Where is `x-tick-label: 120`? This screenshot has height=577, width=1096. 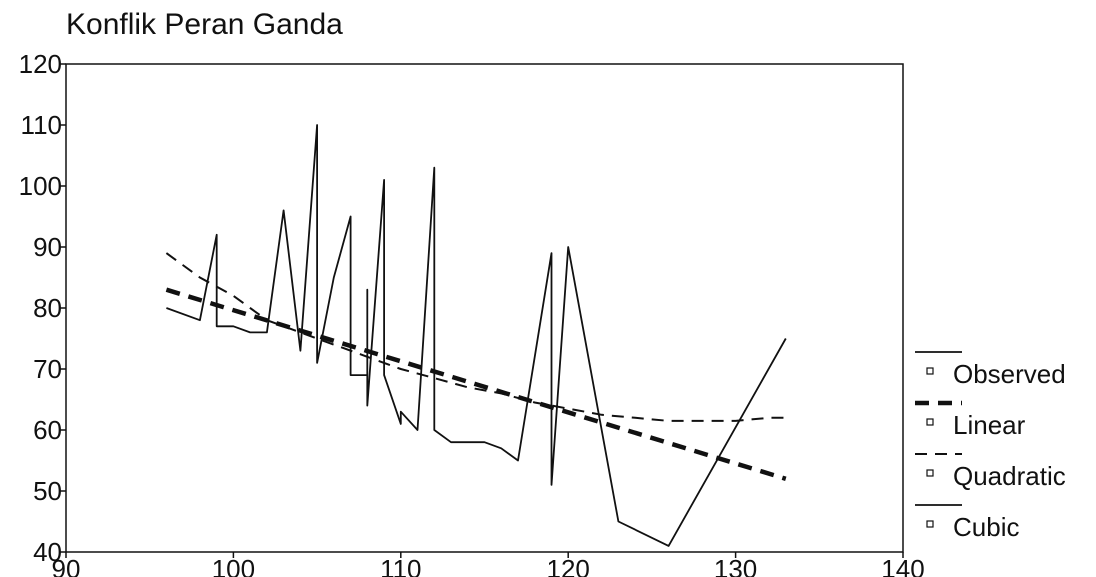
x-tick-label: 120 is located at coordinates (568, 565).